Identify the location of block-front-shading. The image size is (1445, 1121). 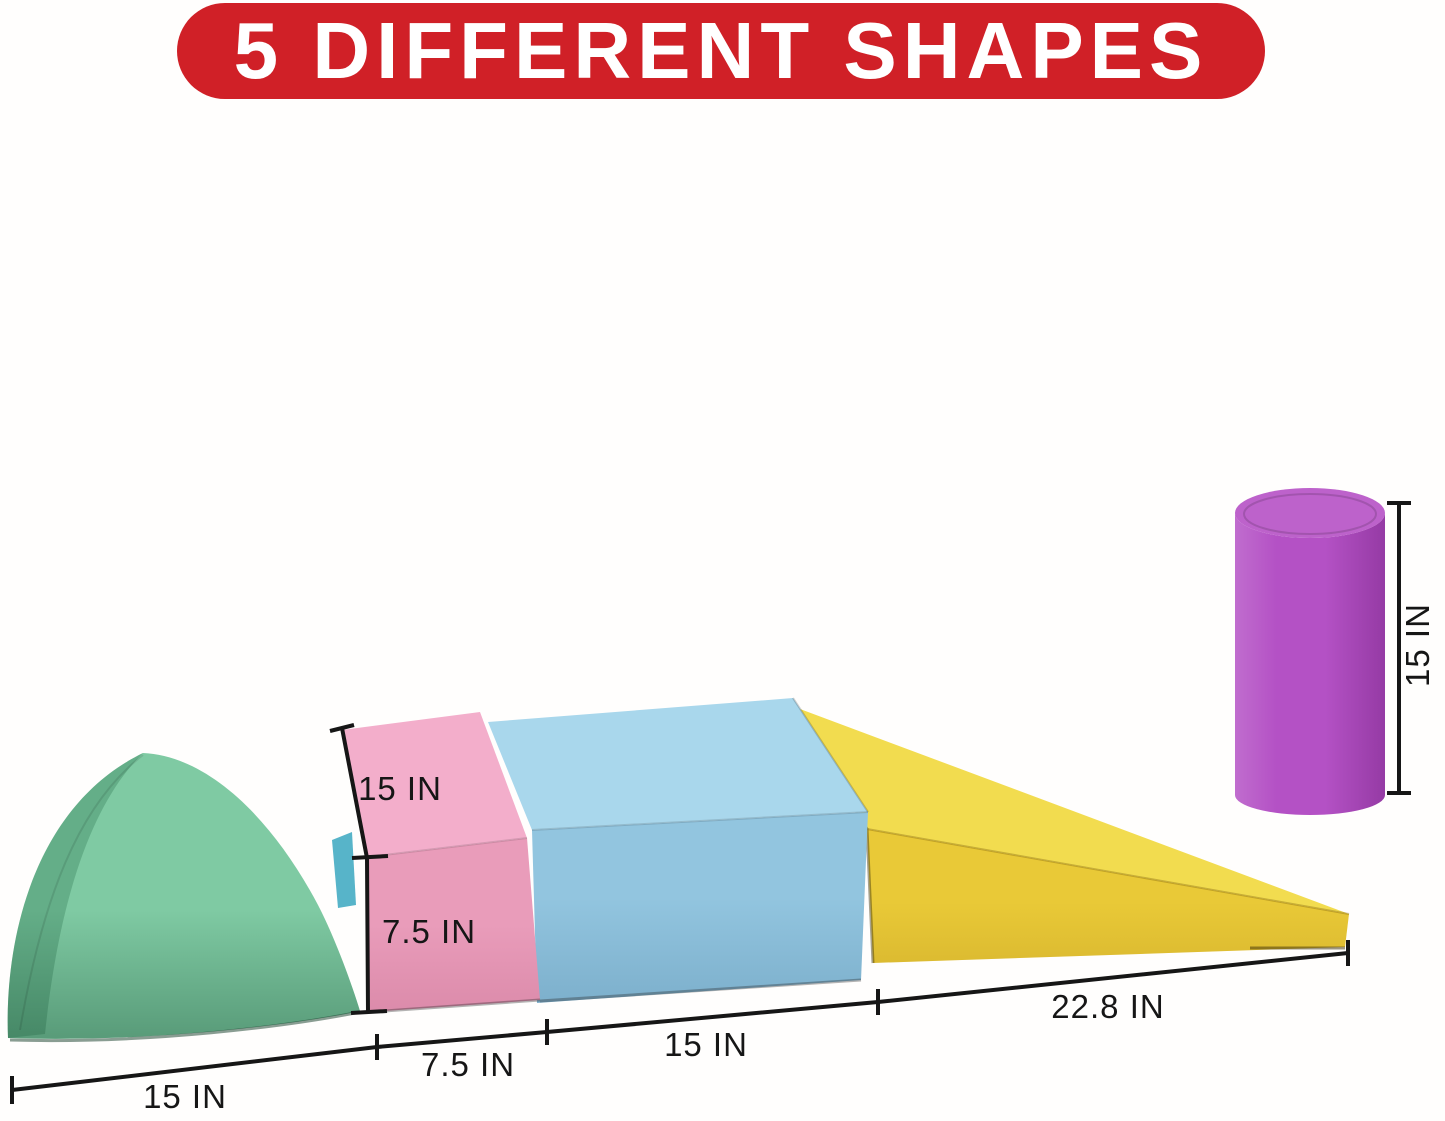
(700, 907).